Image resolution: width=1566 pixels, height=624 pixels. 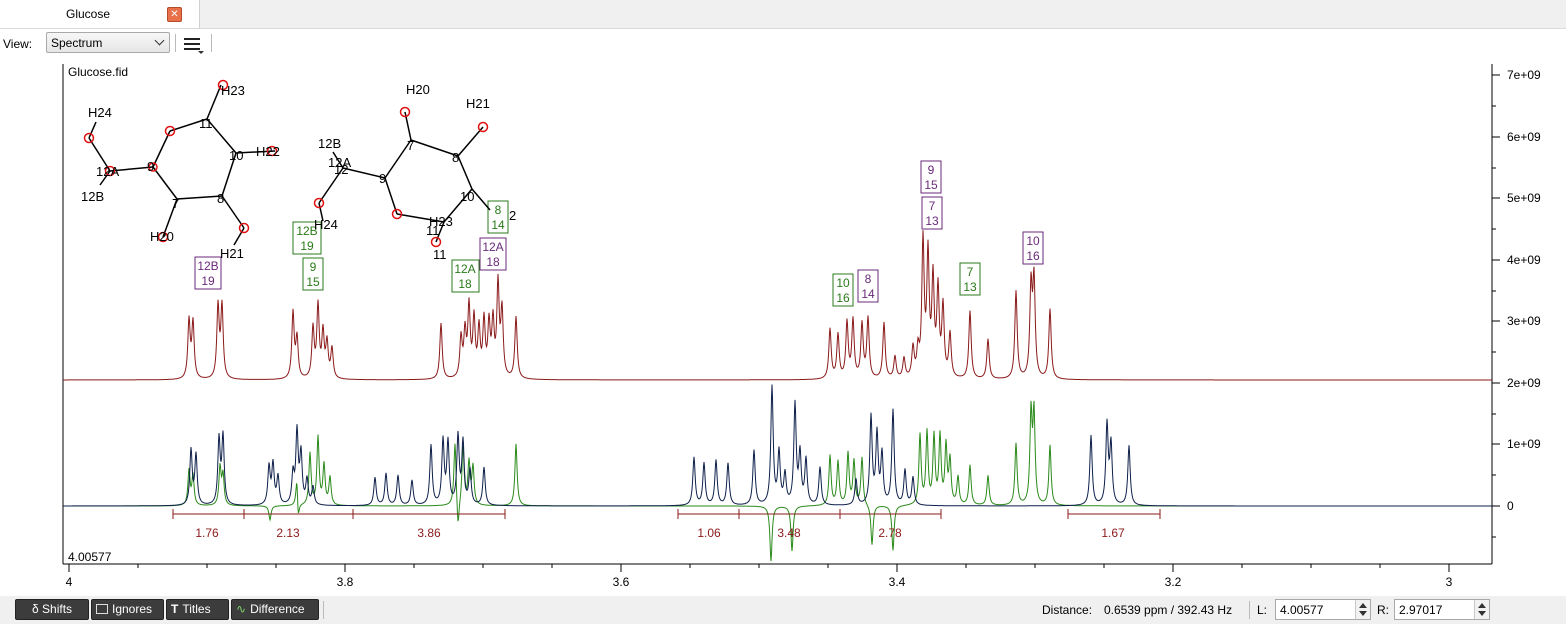 I want to click on cursor-readout: 4.00577, so click(x=90, y=557).